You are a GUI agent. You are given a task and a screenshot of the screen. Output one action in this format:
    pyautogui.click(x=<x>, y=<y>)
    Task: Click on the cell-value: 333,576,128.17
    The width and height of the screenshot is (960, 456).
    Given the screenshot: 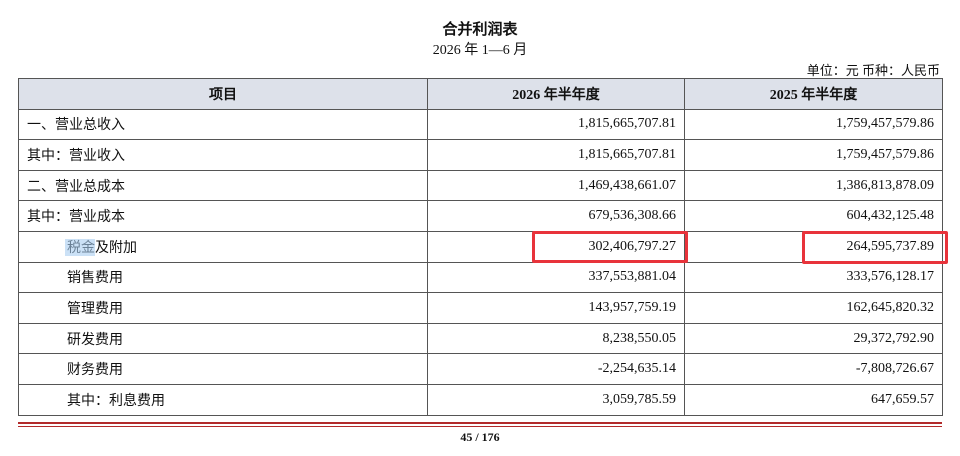 What is the action you would take?
    pyautogui.click(x=813, y=277)
    